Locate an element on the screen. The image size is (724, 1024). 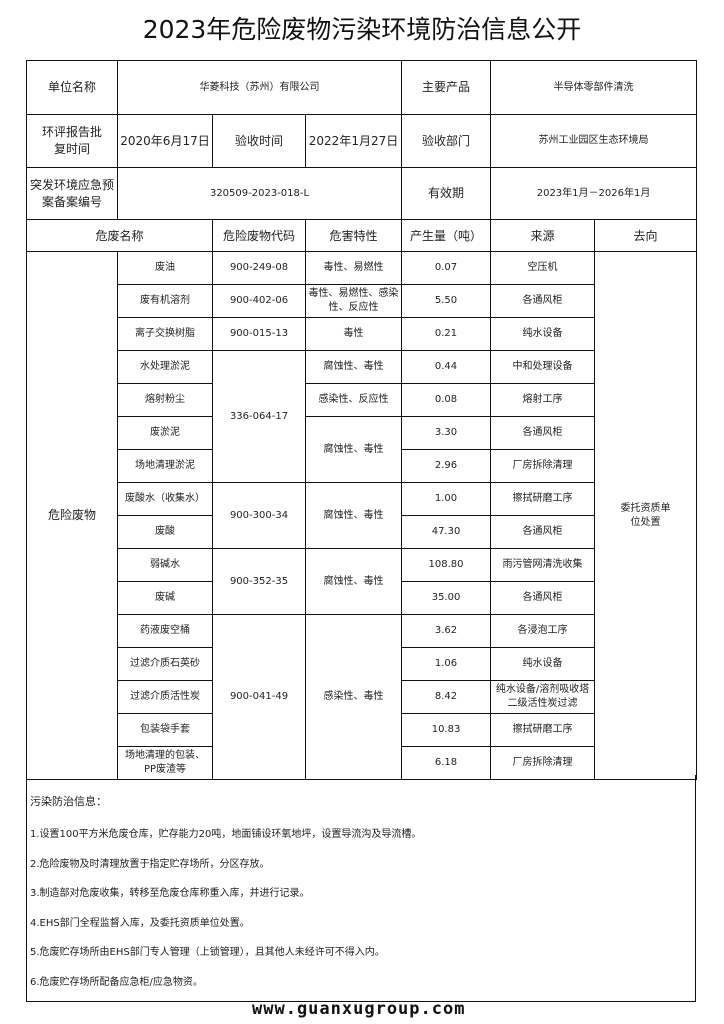
hazard-property: 感染性、毒性 is located at coordinates (353, 697).